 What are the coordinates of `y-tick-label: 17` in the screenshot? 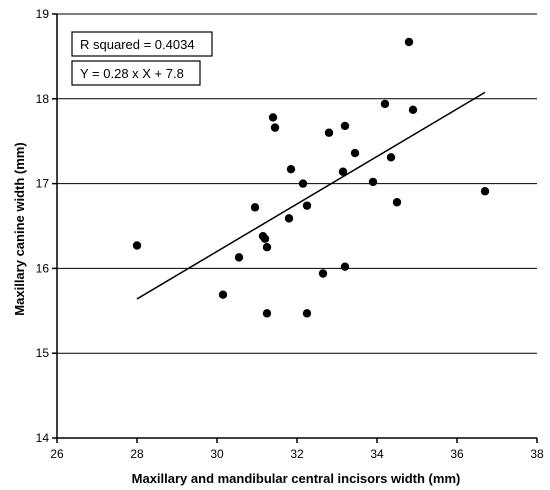 It's located at (43, 184).